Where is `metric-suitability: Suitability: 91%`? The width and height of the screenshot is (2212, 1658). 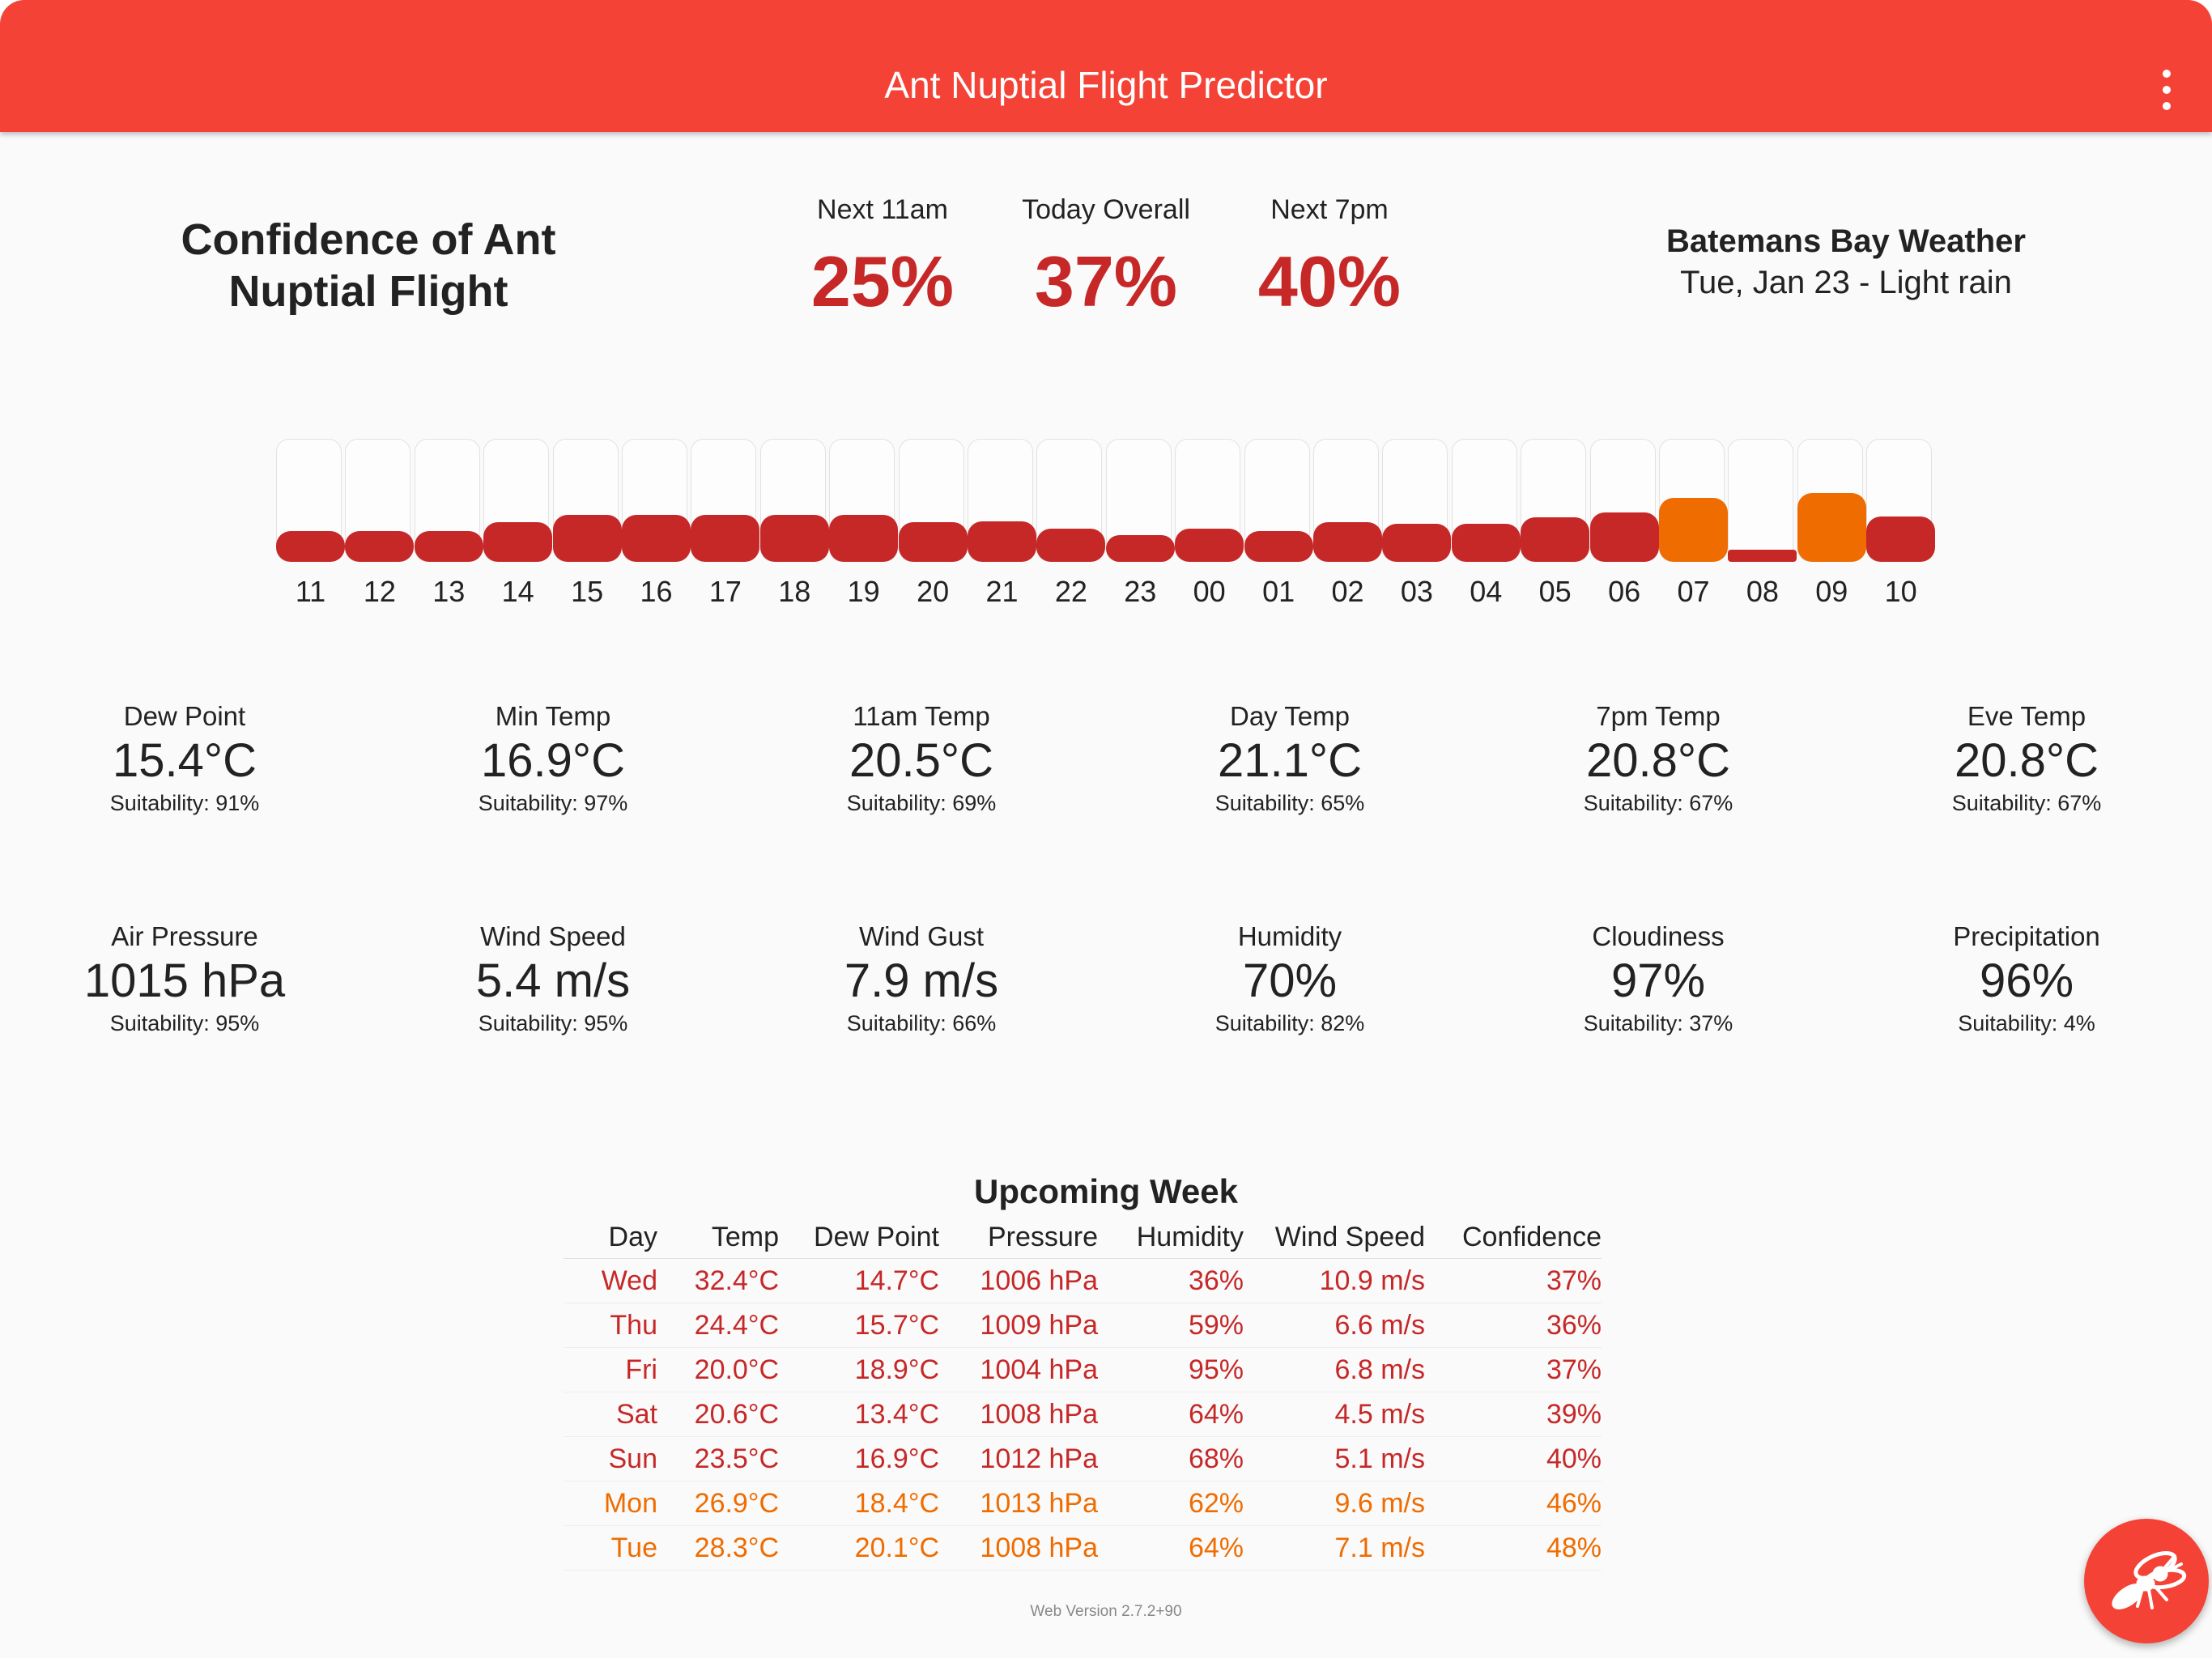
metric-suitability: Suitability: 91% is located at coordinates (185, 803).